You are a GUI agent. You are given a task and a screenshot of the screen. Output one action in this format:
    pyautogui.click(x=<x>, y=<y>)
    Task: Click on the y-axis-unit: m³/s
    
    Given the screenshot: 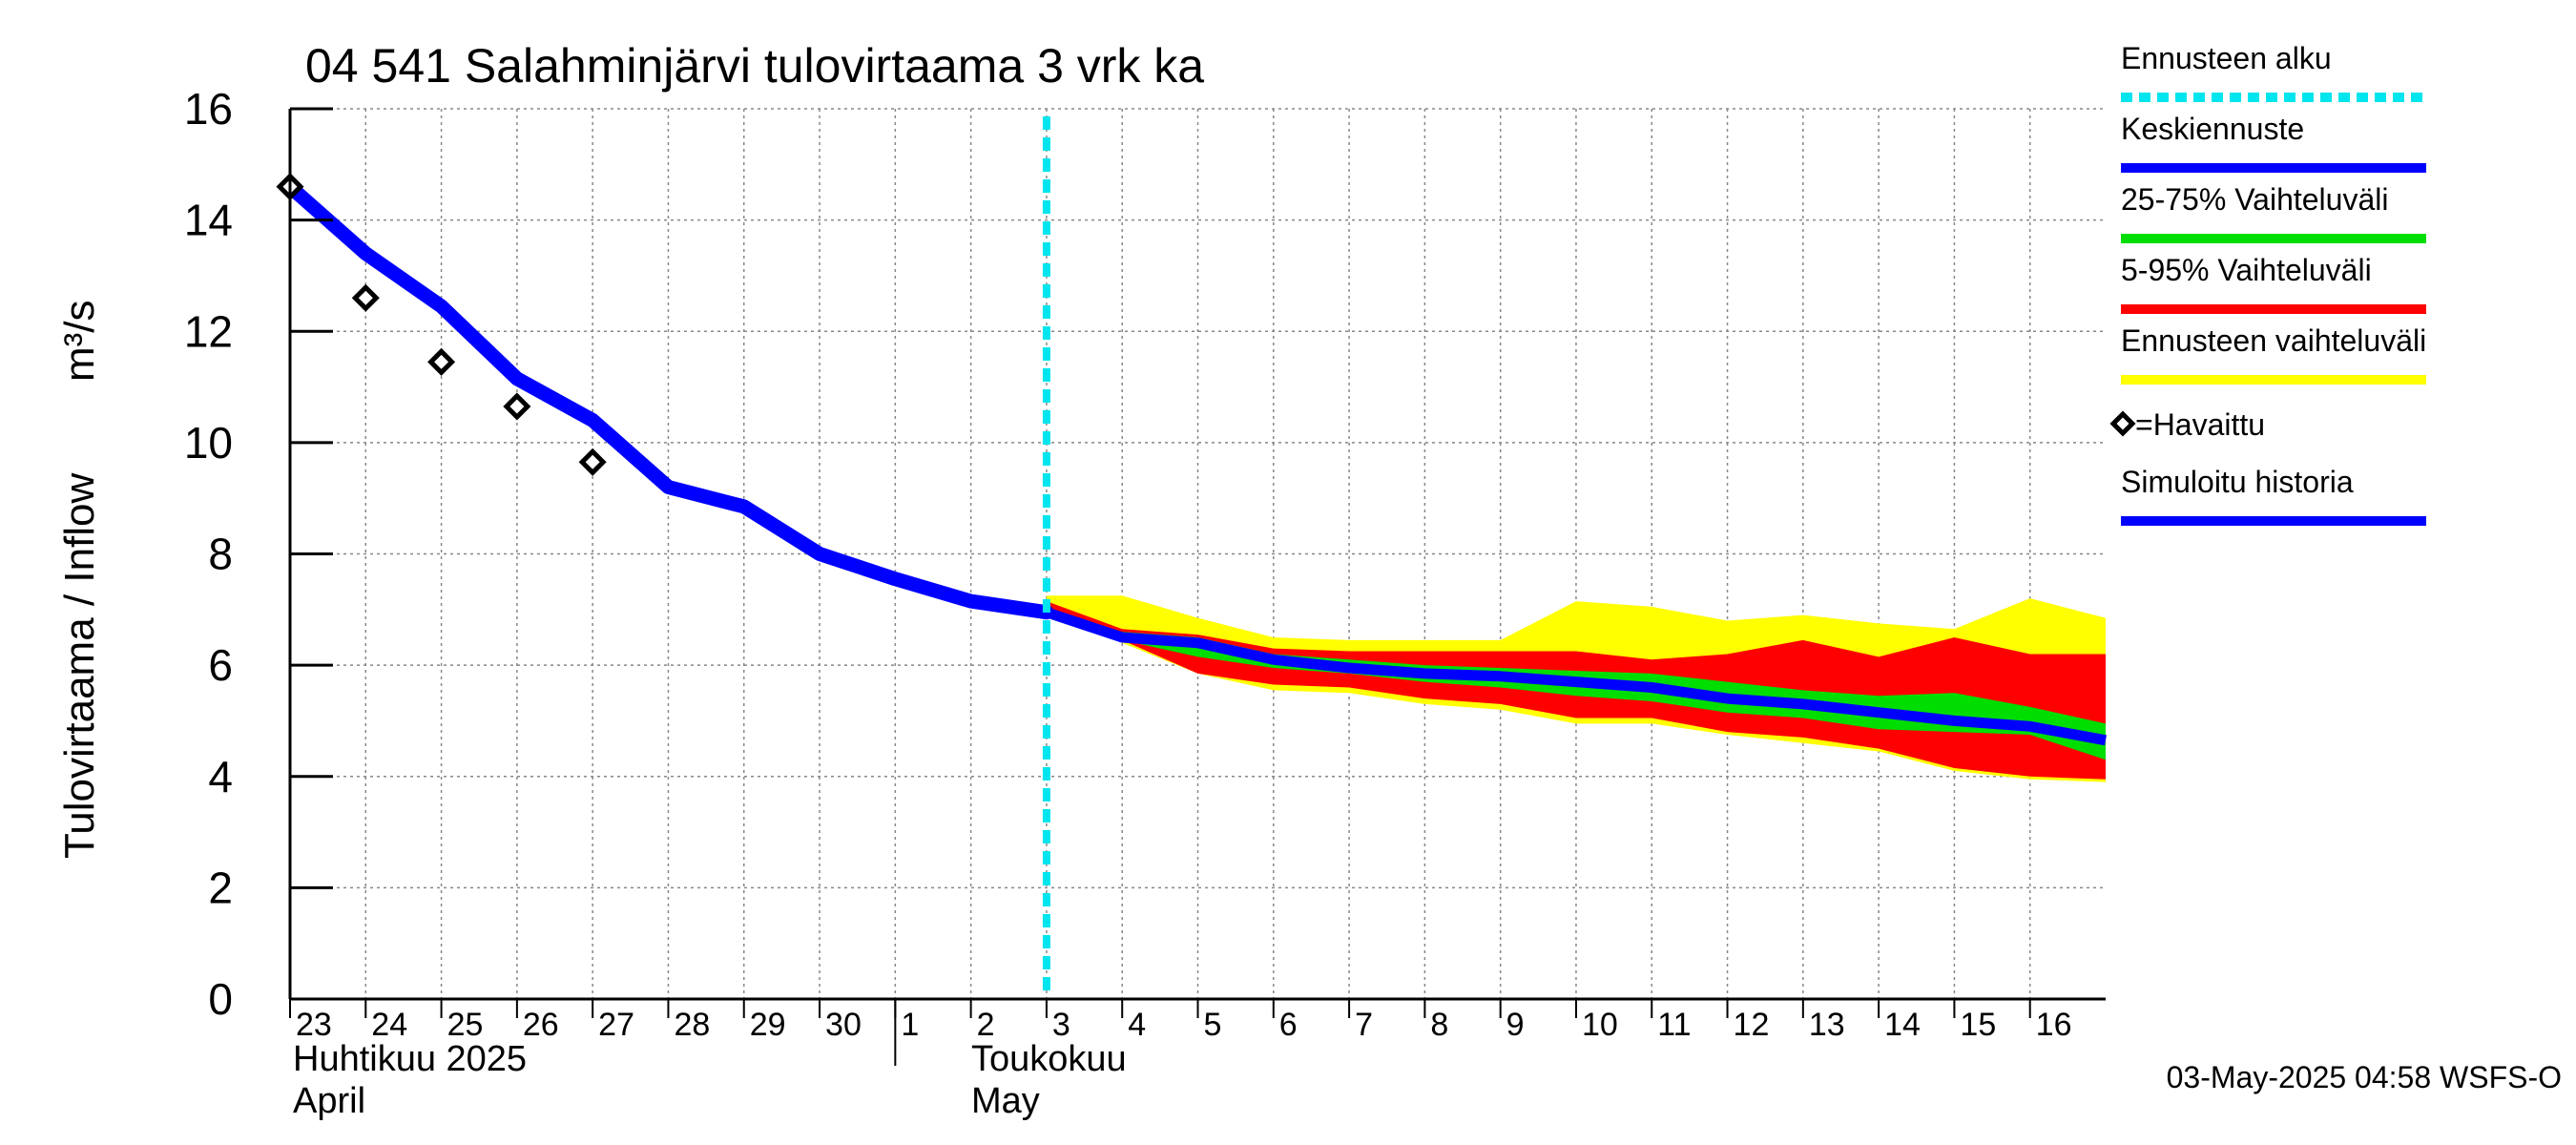 What is the action you would take?
    pyautogui.click(x=79, y=341)
    